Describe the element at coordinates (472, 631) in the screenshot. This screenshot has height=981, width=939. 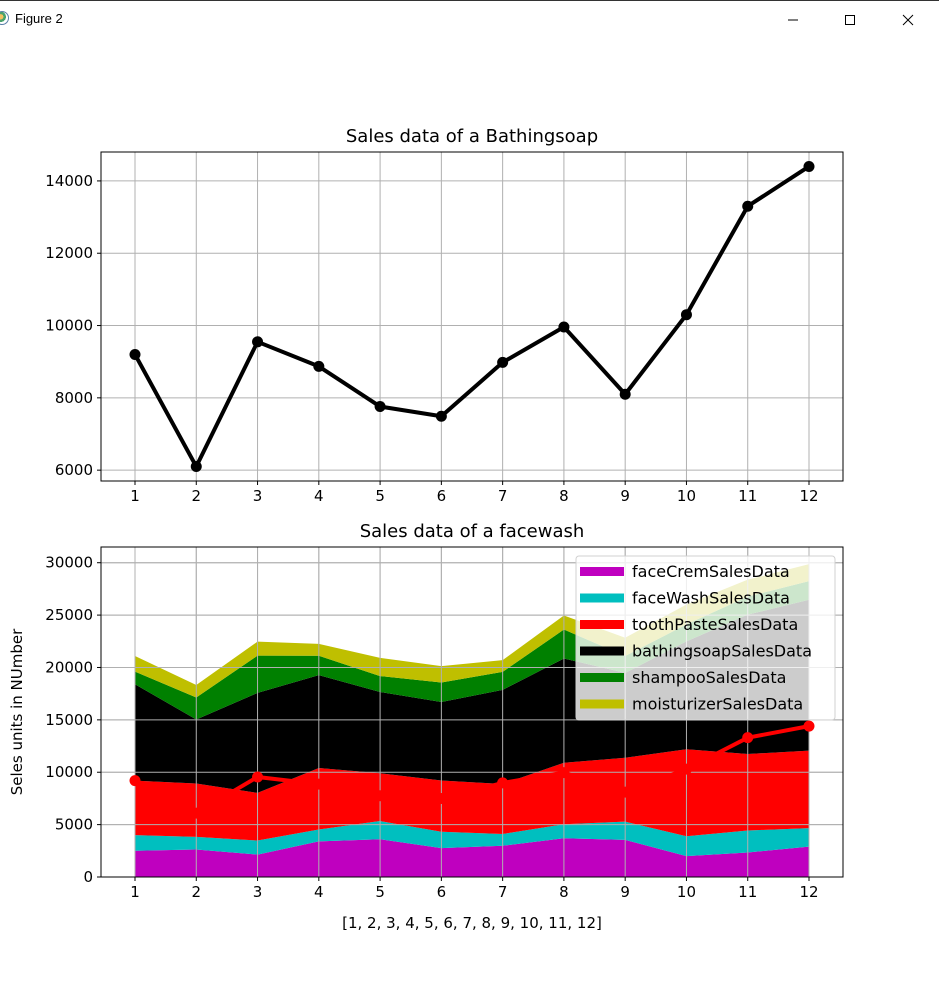
I see `stack-area-moisturizerSalesData` at that location.